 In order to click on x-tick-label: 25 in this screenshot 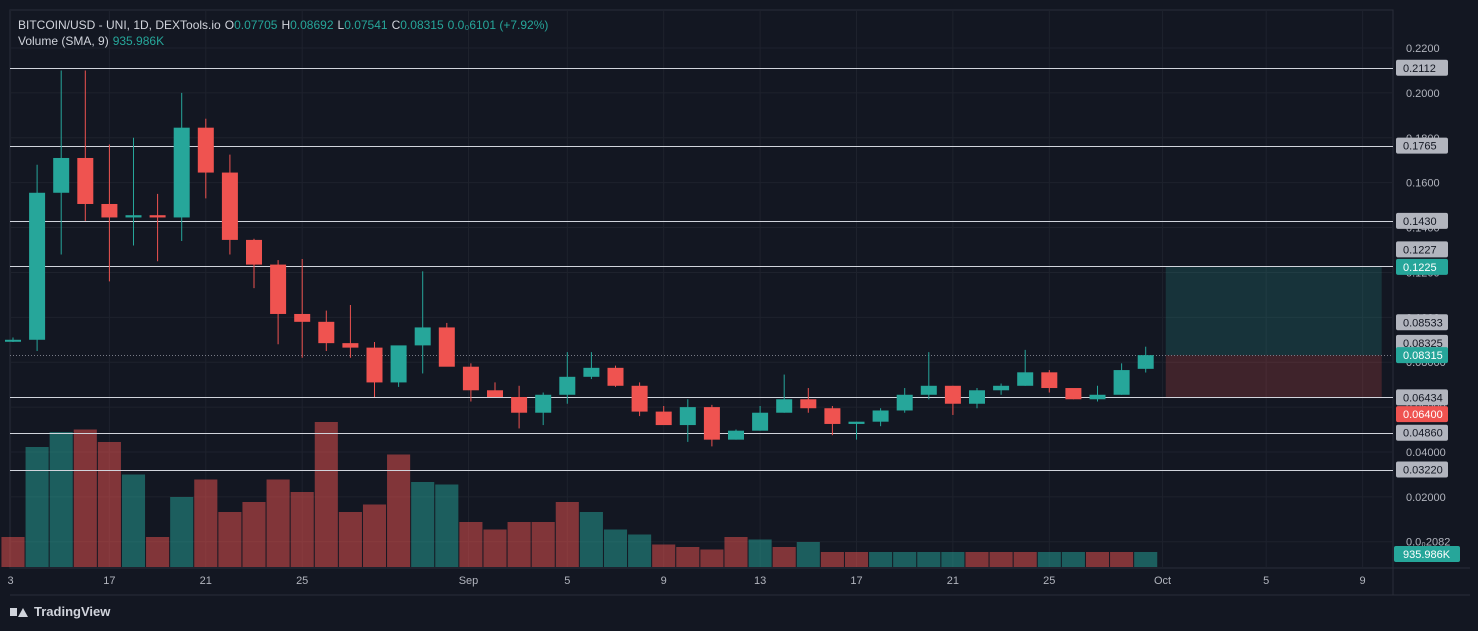, I will do `click(1049, 581)`.